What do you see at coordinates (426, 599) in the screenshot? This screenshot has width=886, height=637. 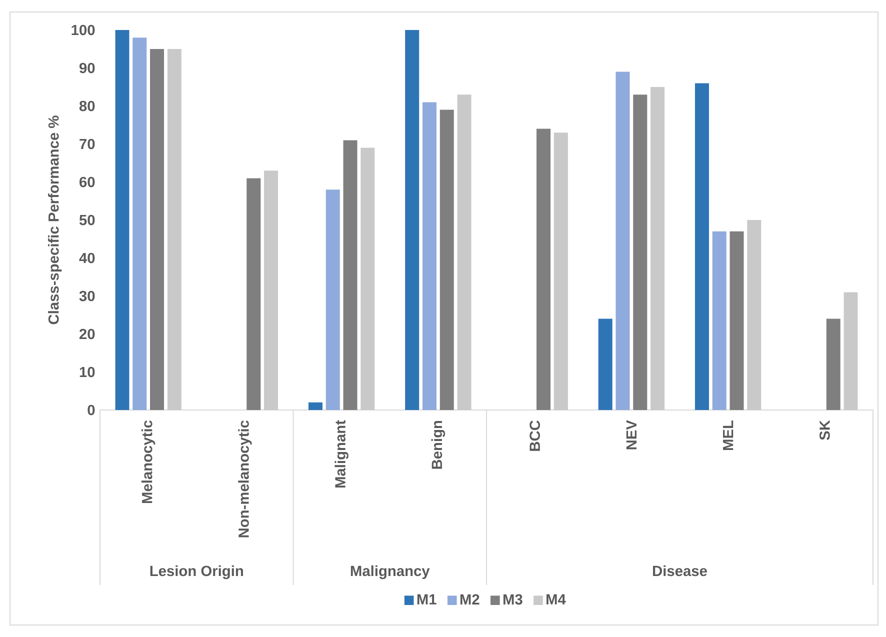 I see `legend-label: M1` at bounding box center [426, 599].